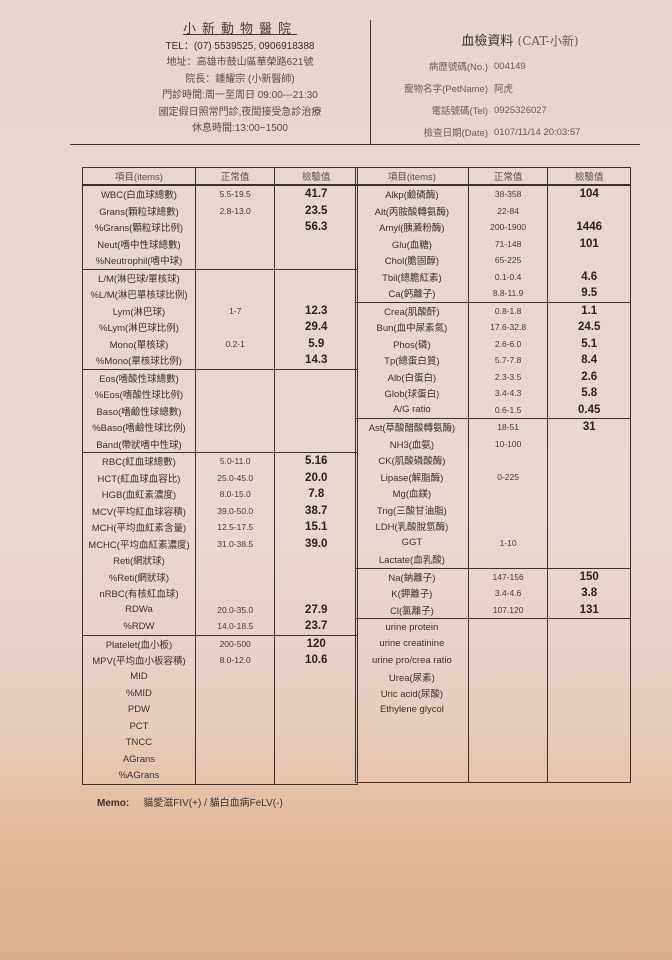 Image resolution: width=672 pixels, height=960 pixels. I want to click on info-value: 004149, so click(510, 66).